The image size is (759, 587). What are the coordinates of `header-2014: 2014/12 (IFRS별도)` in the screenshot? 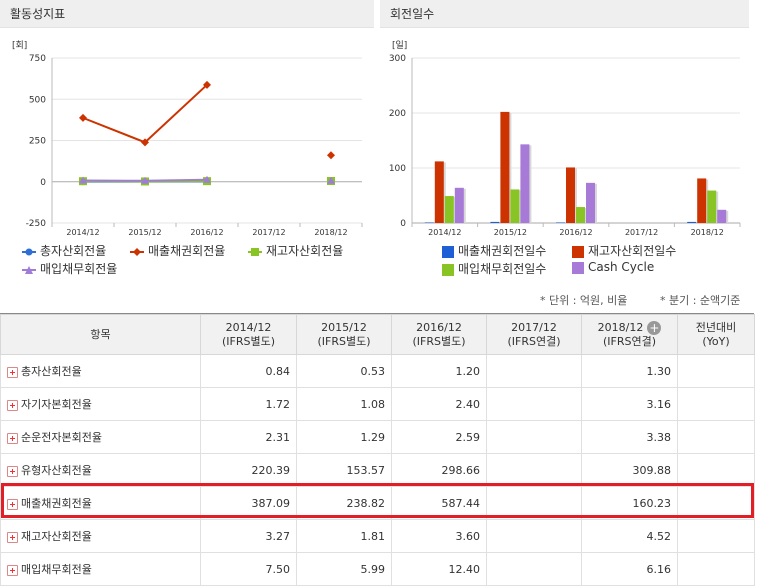 It's located at (248, 334).